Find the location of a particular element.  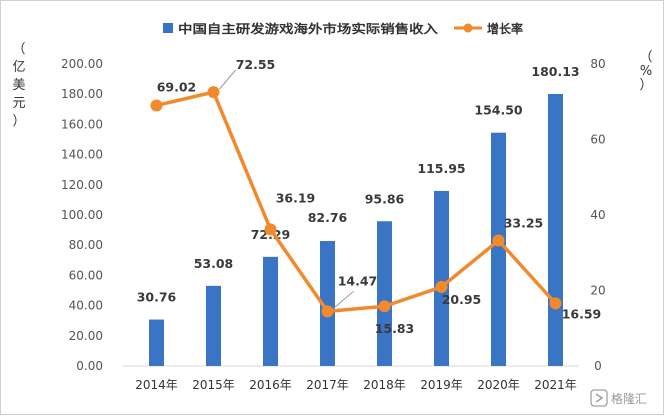

bar-data-label: 180.13 is located at coordinates (555, 71).